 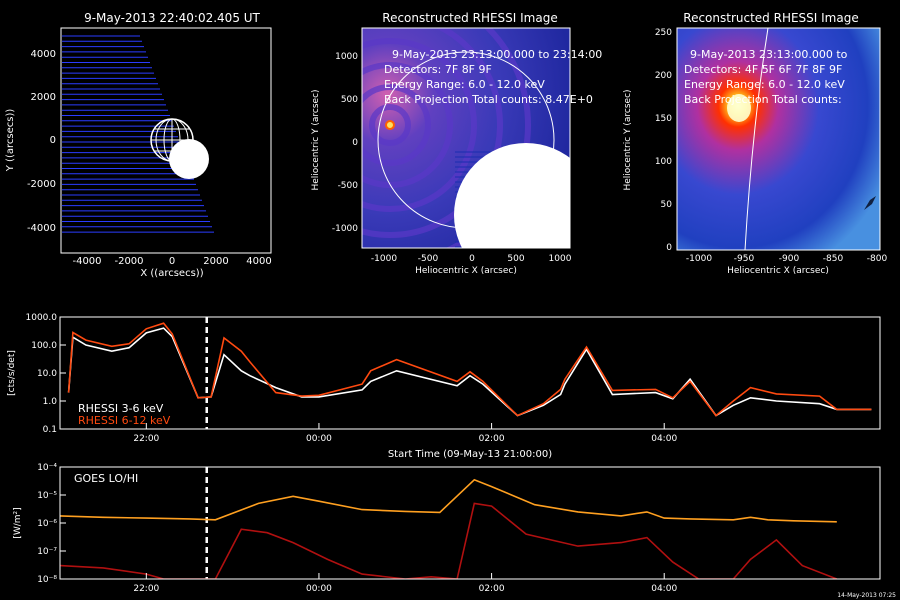 What do you see at coordinates (50, 402) in the screenshot?
I see `y-tick-label: 1.0` at bounding box center [50, 402].